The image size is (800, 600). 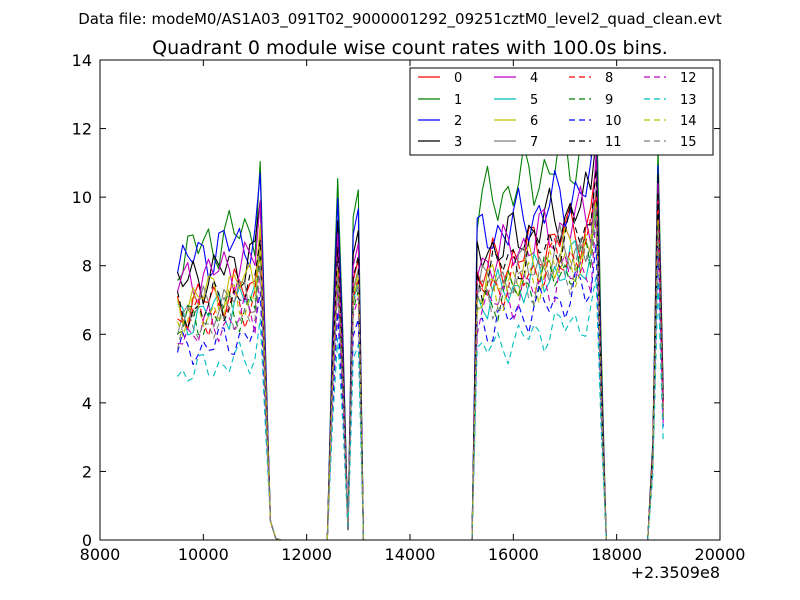 What do you see at coordinates (534, 121) in the screenshot?
I see `legend-label-6: 6` at bounding box center [534, 121].